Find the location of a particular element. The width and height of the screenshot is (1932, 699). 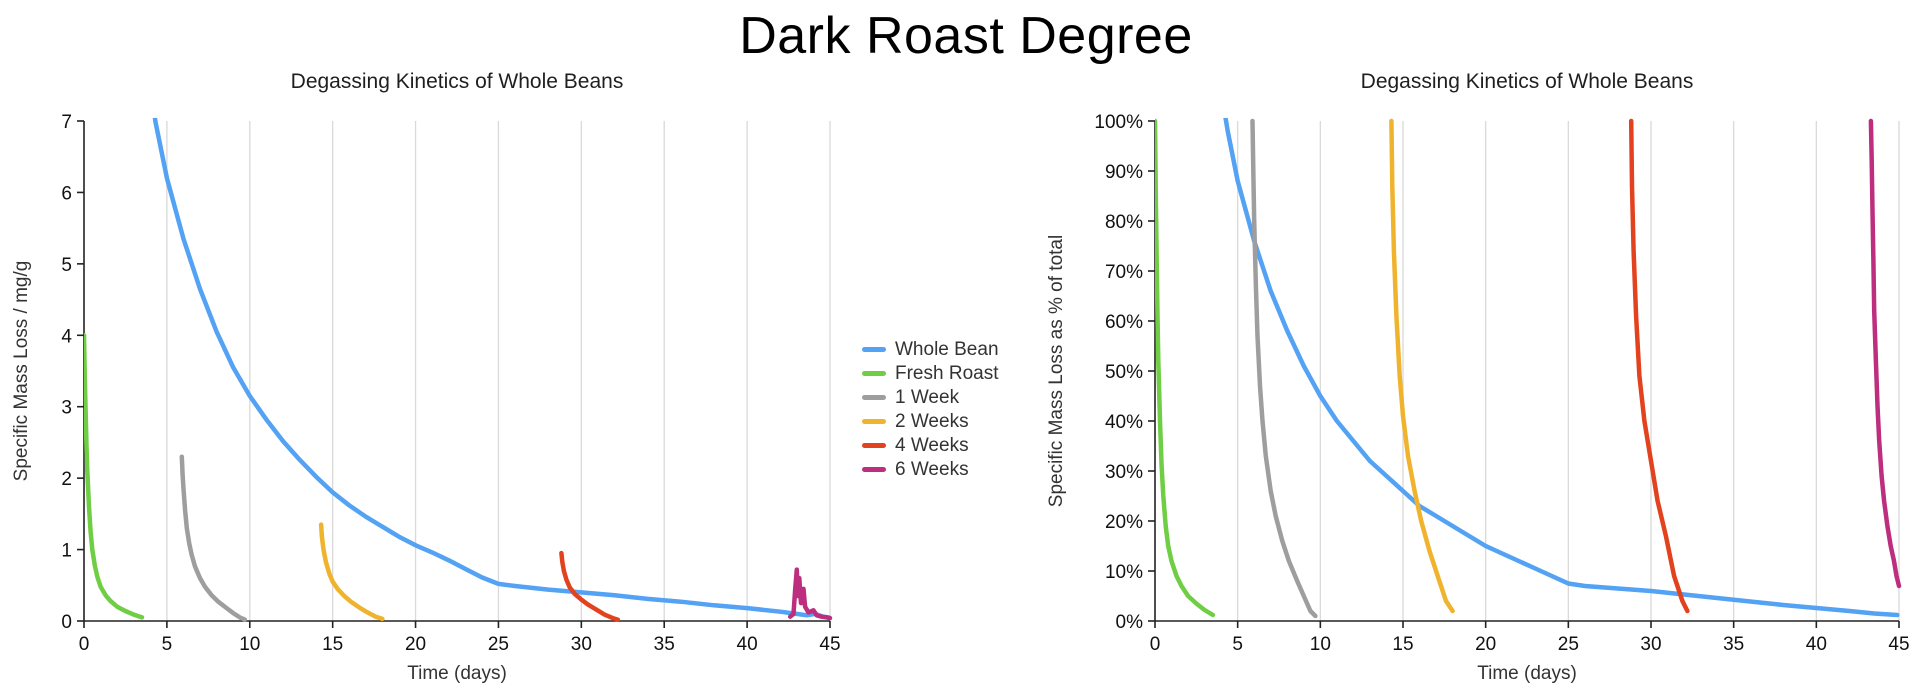

legend-item: 2 Weeks is located at coordinates (930, 421).